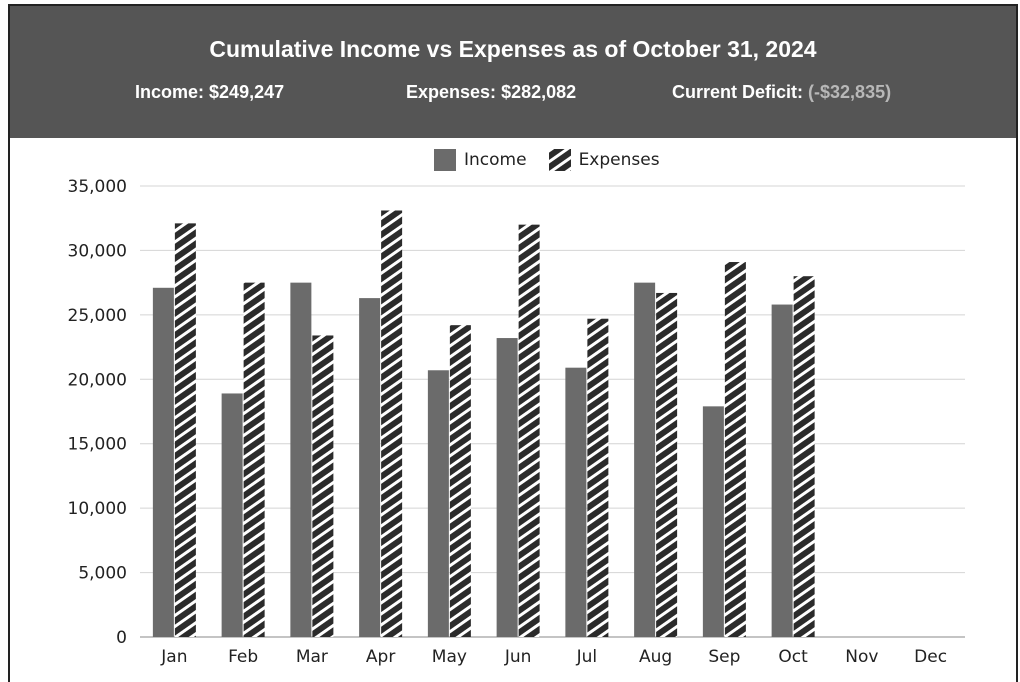 This screenshot has height=682, width=1020. What do you see at coordinates (539, 92) in the screenshot?
I see `expenses-summary-value: $282,082` at bounding box center [539, 92].